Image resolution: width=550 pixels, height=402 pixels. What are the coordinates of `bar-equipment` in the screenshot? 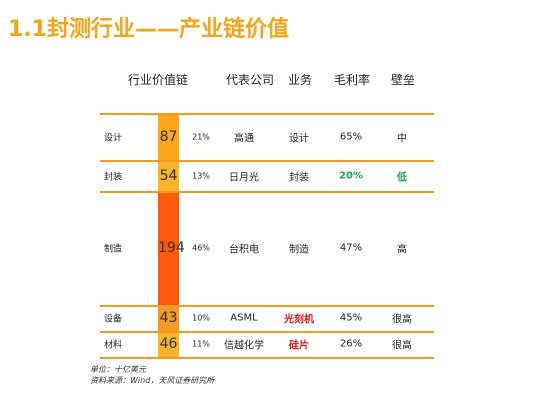 It's located at (168, 319).